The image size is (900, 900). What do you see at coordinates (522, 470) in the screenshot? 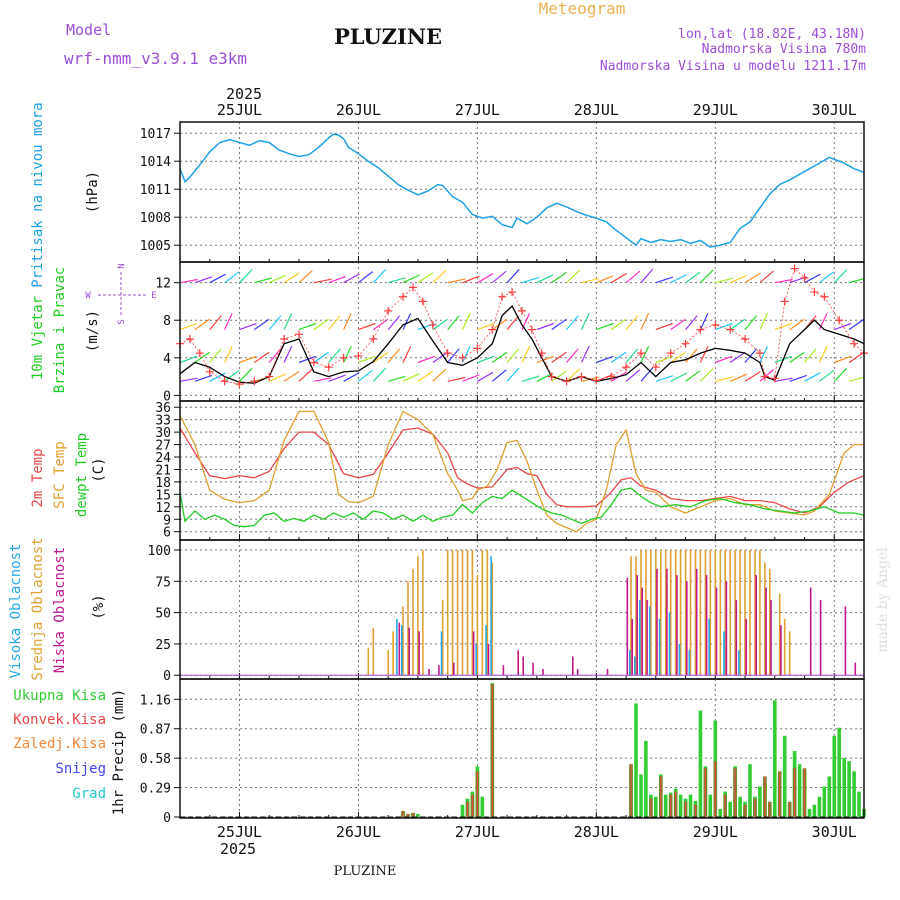
I see `temp2m-line` at bounding box center [522, 470].